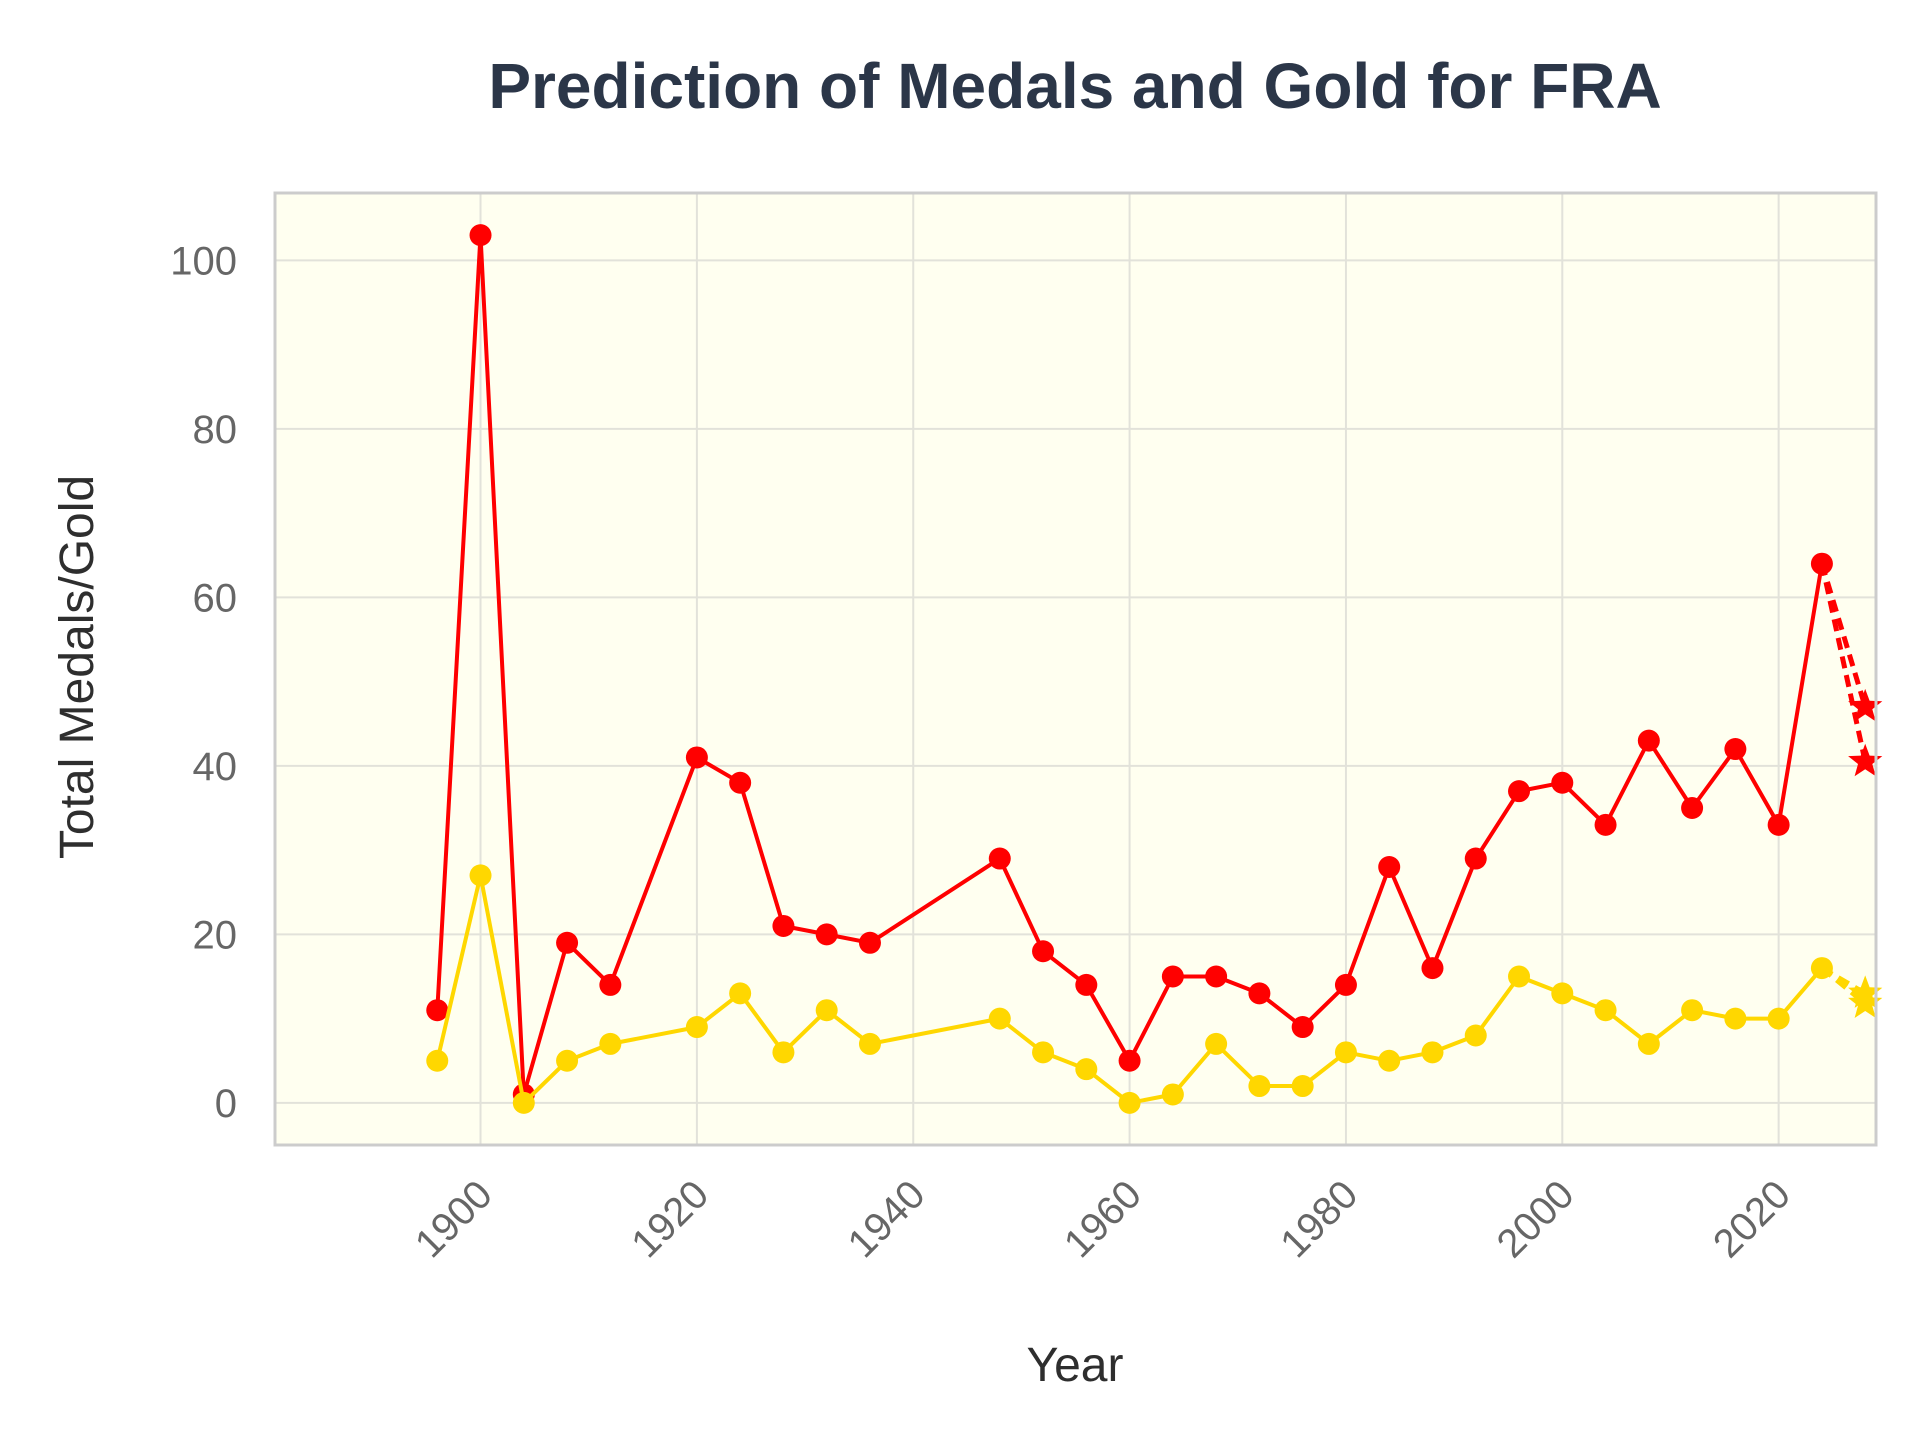  I want to click on x-tick-label: 1900, so click(454, 1219).